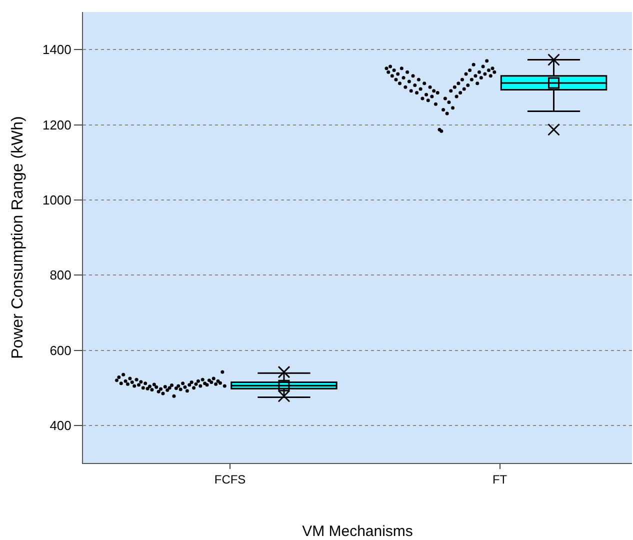 The height and width of the screenshot is (540, 633). Describe the element at coordinates (57, 200) in the screenshot. I see `y-tick-label: 1000` at that location.